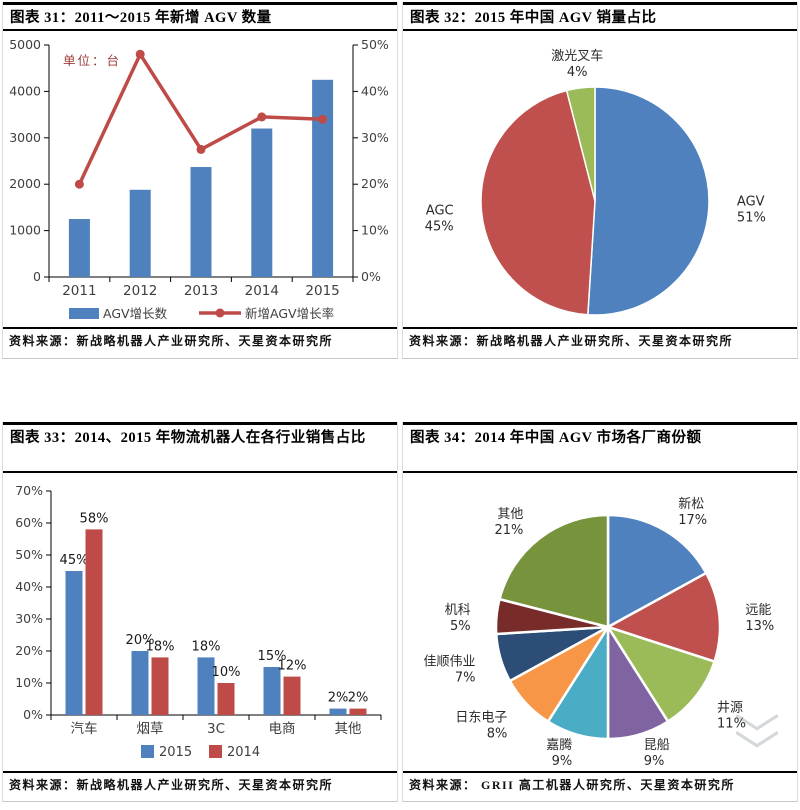 The height and width of the screenshot is (810, 800). I want to click on legend-line-marker, so click(220, 313).